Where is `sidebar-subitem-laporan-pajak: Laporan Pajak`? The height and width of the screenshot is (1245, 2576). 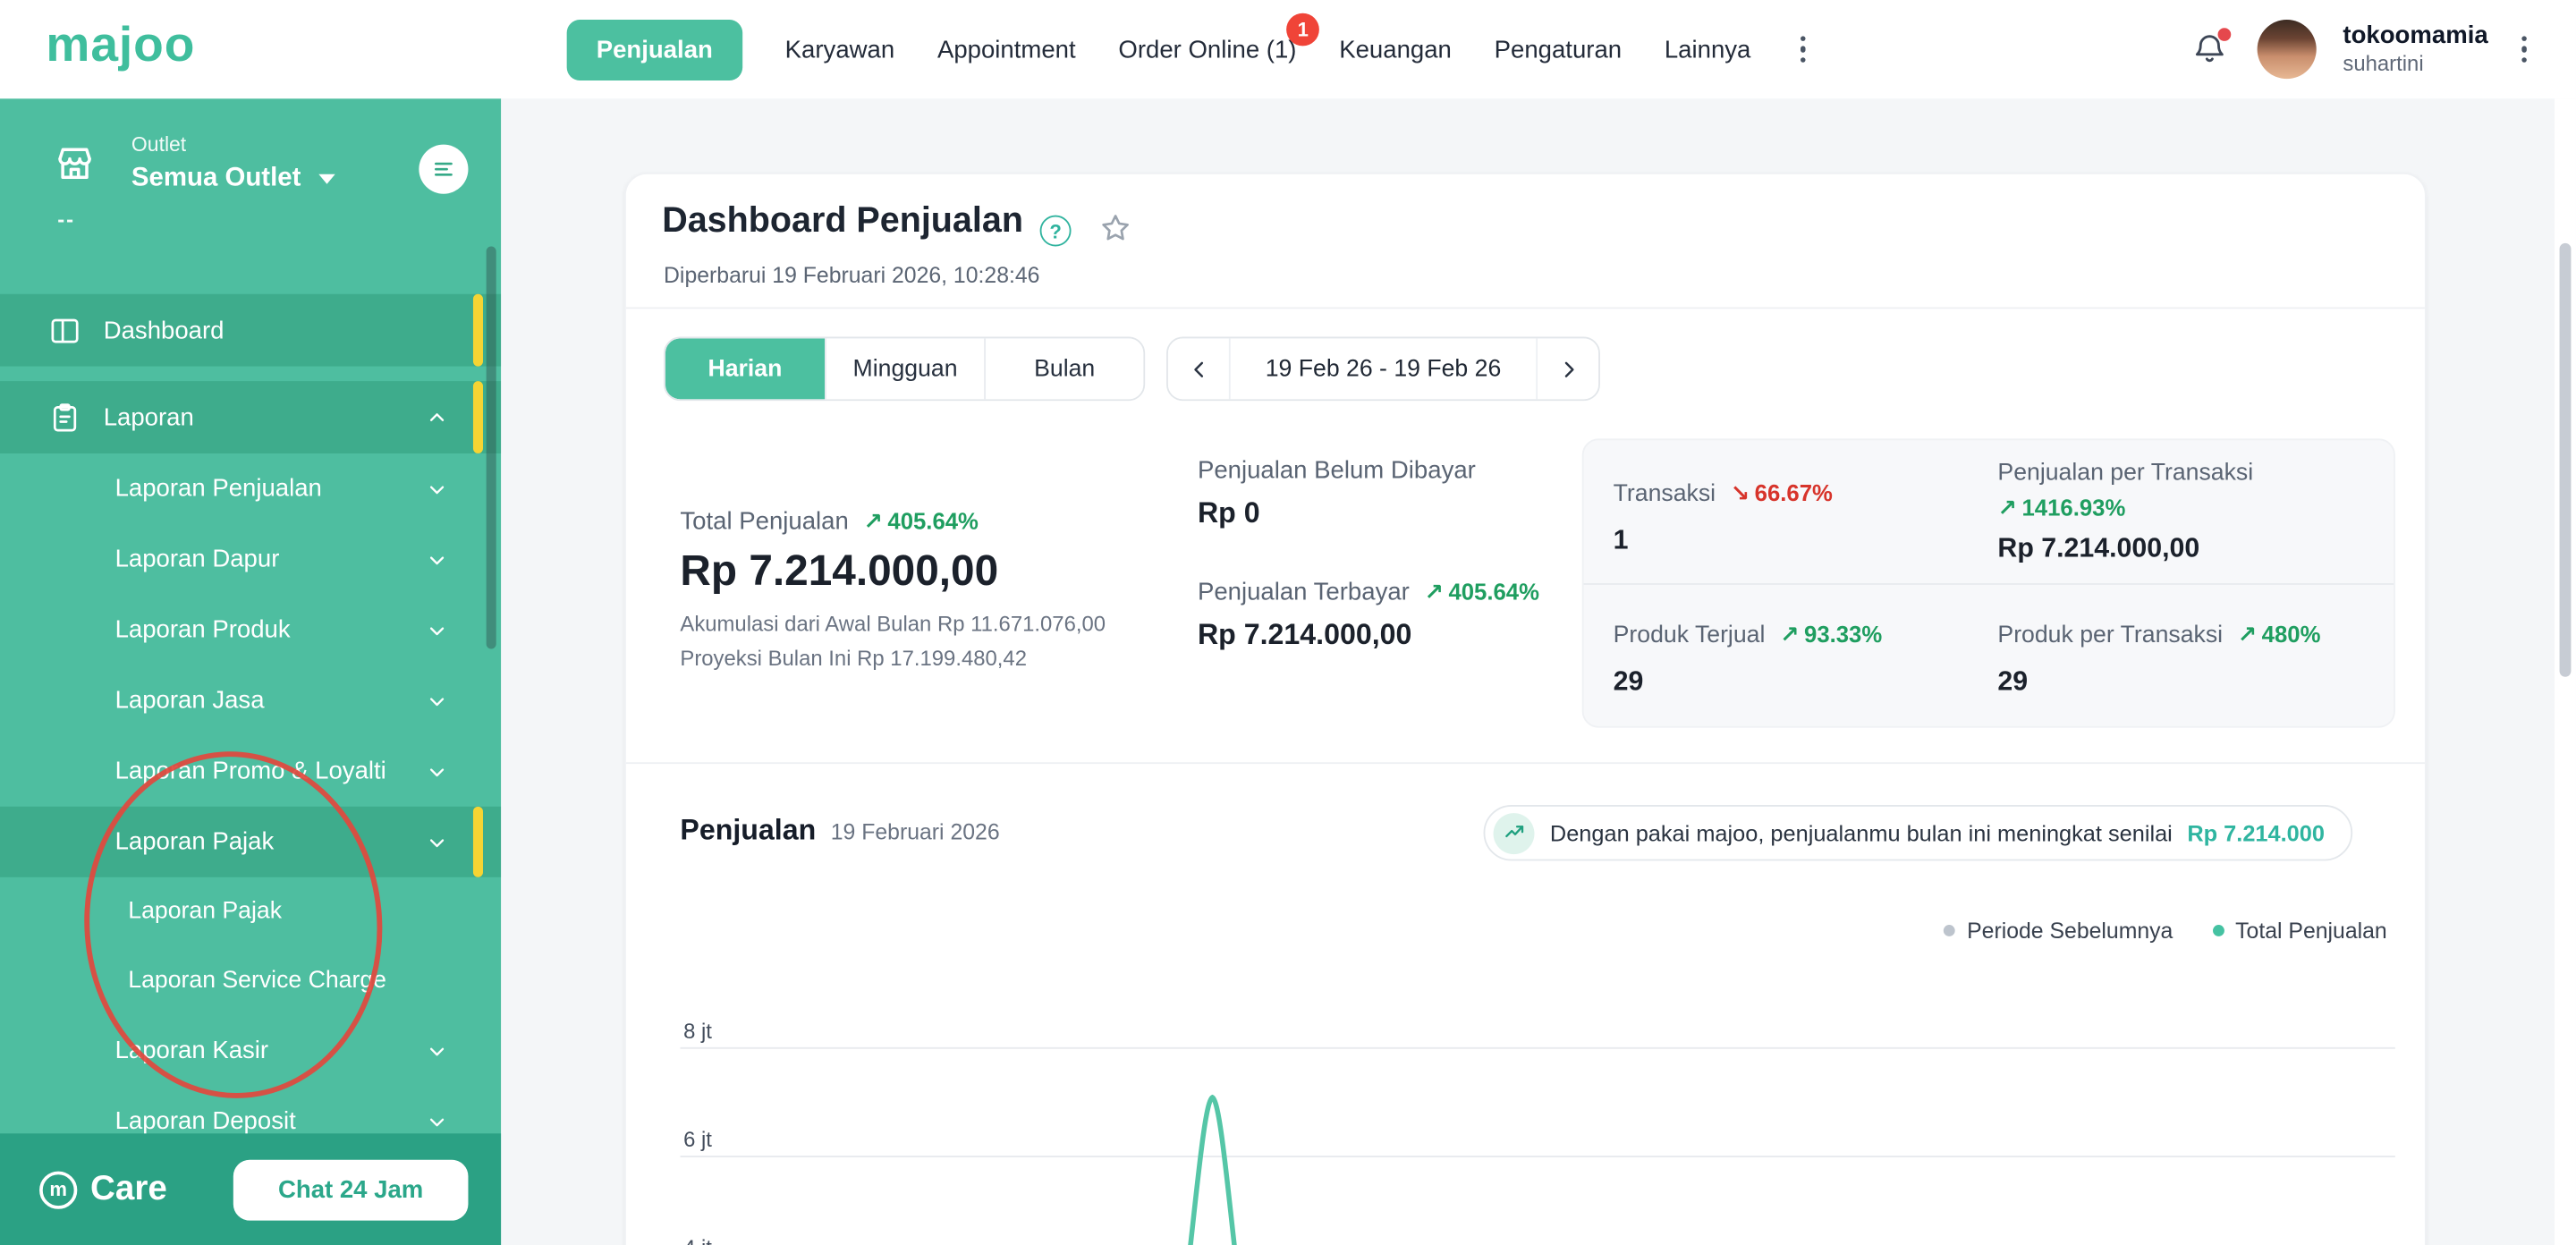
sidebar-subitem-laporan-pajak: Laporan Pajak is located at coordinates (250, 911).